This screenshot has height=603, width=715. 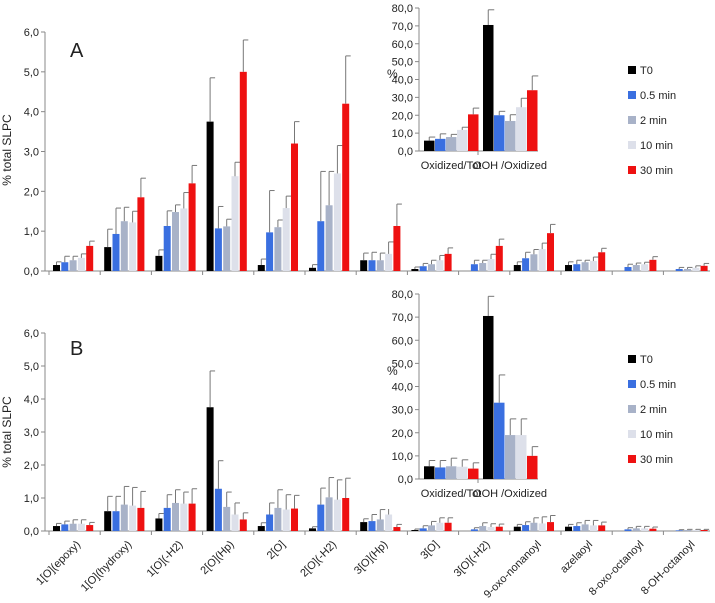 I want to click on panel-b-inset-legend-label-t0: T0, so click(x=646, y=360).